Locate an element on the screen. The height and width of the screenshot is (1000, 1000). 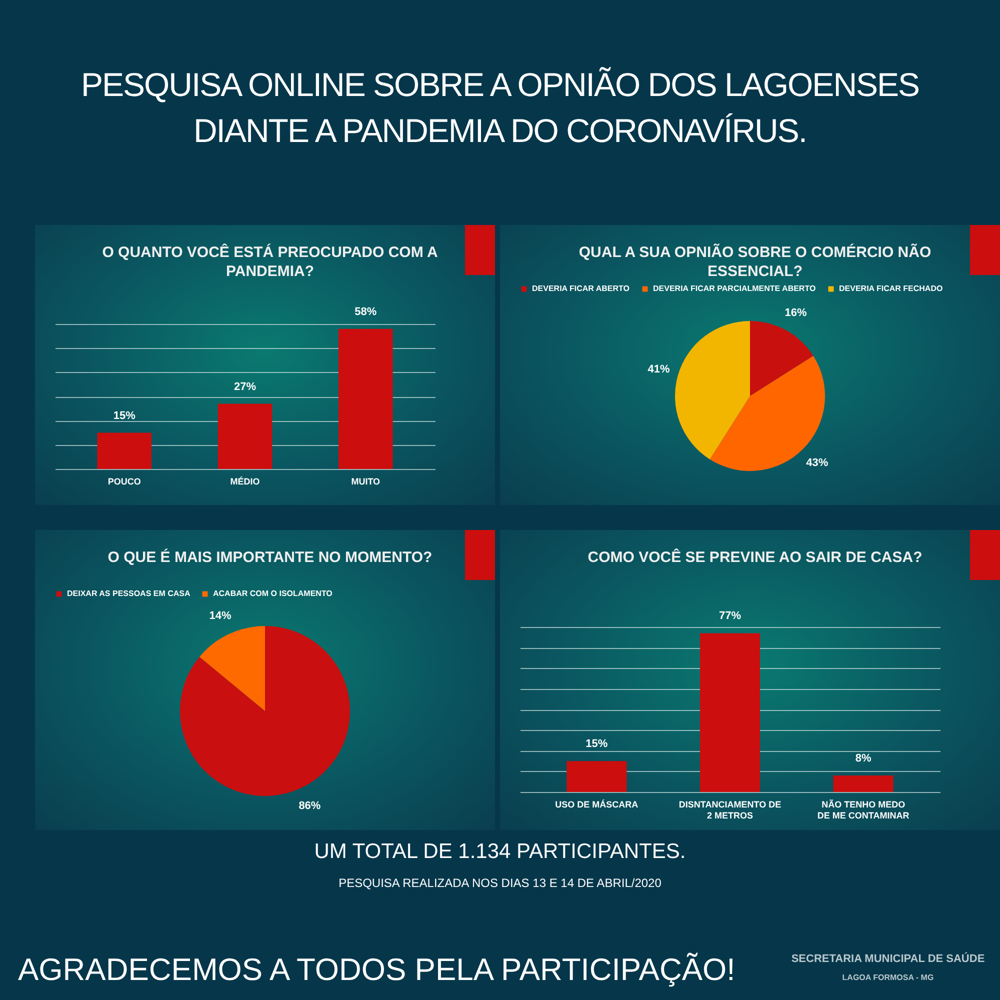
text: LAGOA FORMOSA - MG is located at coordinates (888, 977).